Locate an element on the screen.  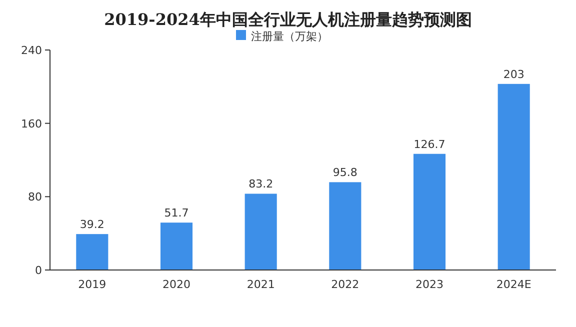
x-tick-label: 2020 is located at coordinates (176, 284).